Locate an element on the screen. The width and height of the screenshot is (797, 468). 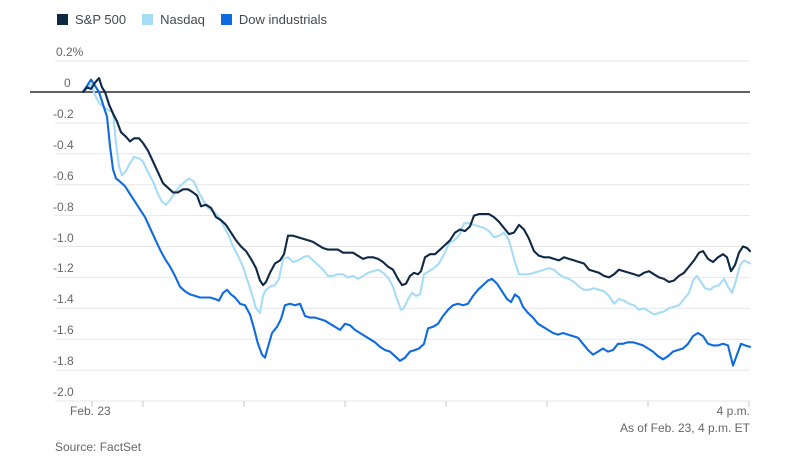
legend-item-sp500: S&P 500 is located at coordinates (91, 19).